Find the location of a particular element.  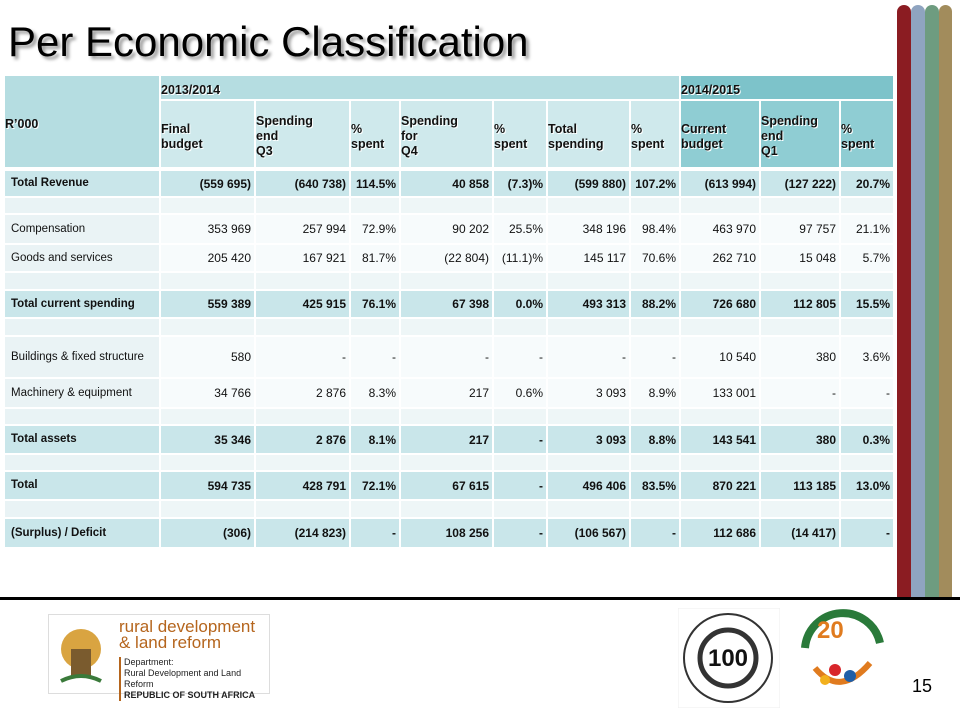

cell: 463 970 is located at coordinates (720, 229).